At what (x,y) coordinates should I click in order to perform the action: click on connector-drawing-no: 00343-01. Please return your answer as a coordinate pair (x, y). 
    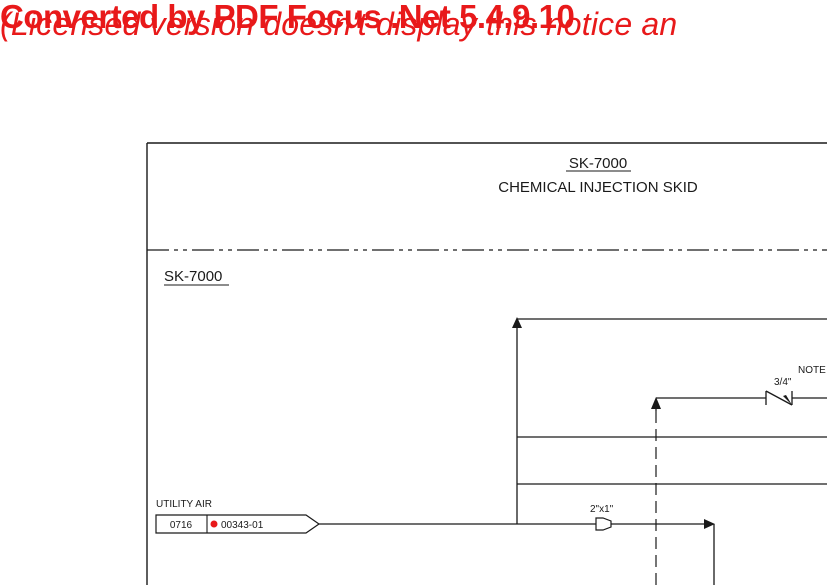
    Looking at the image, I should click on (242, 525).